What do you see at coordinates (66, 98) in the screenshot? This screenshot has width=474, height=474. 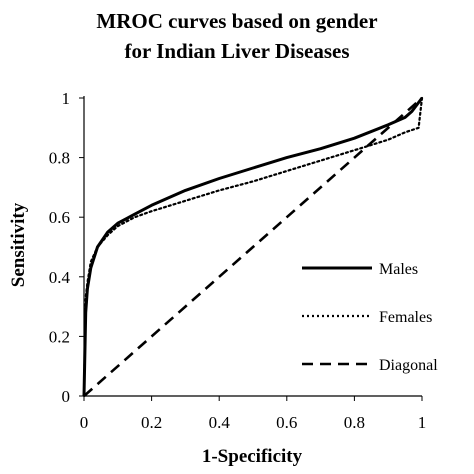 I see `y-tick-label: 1` at bounding box center [66, 98].